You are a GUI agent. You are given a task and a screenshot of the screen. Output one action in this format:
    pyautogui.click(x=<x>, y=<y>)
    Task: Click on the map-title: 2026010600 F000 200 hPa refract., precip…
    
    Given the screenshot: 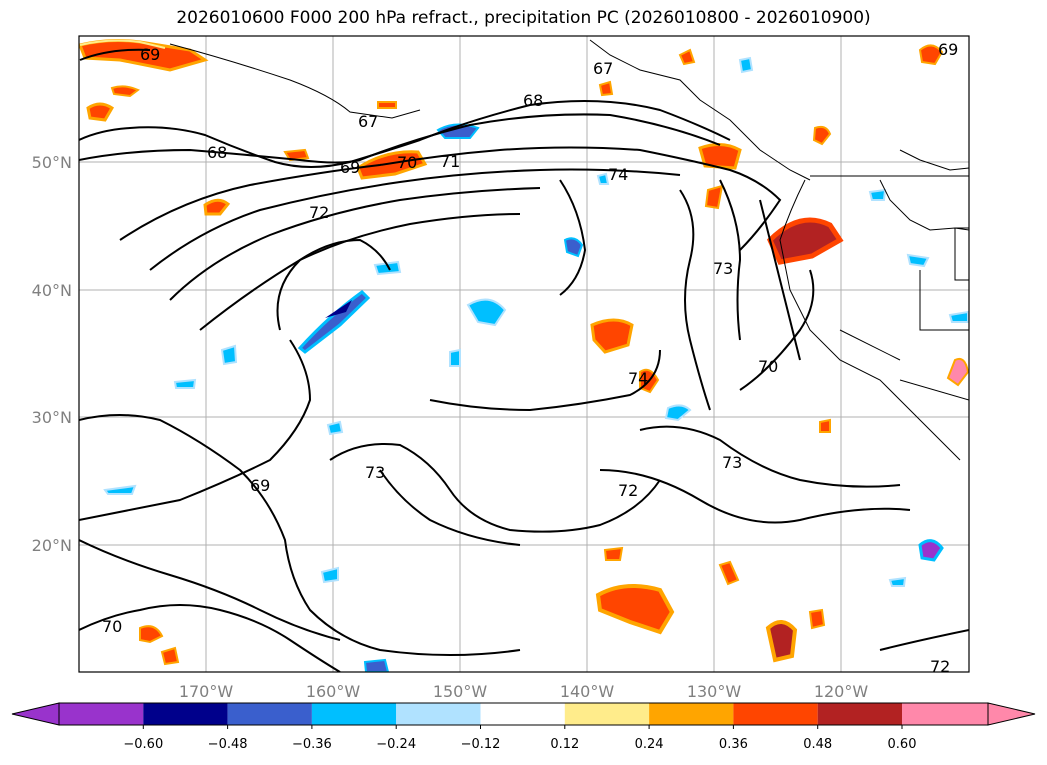 What is the action you would take?
    pyautogui.click(x=523, y=18)
    